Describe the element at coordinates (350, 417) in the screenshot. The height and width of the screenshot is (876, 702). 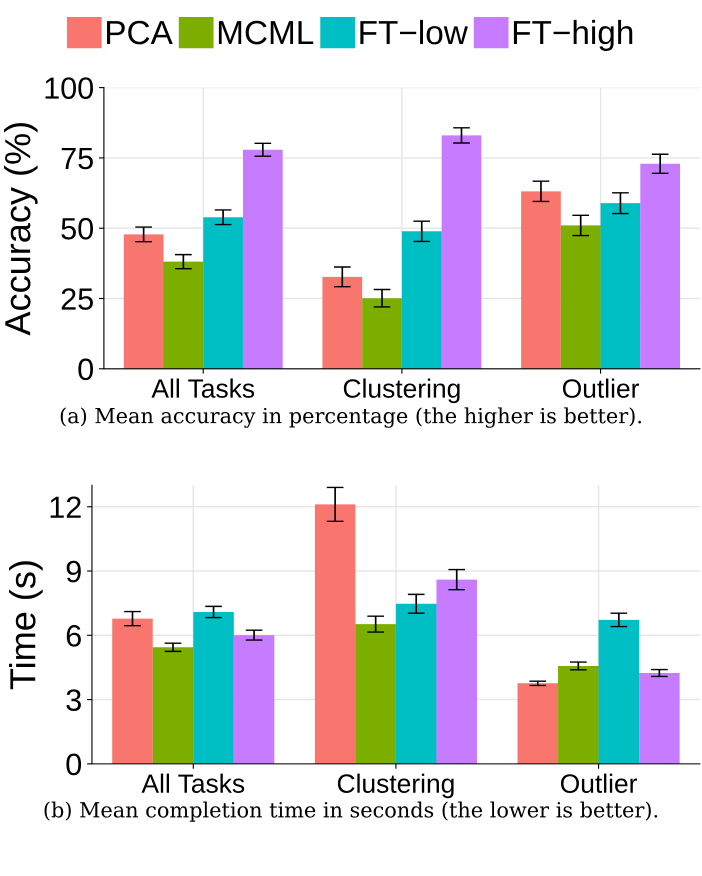
I see `text: (a) Mean accuracy in percentage (the higher is better).` at that location.